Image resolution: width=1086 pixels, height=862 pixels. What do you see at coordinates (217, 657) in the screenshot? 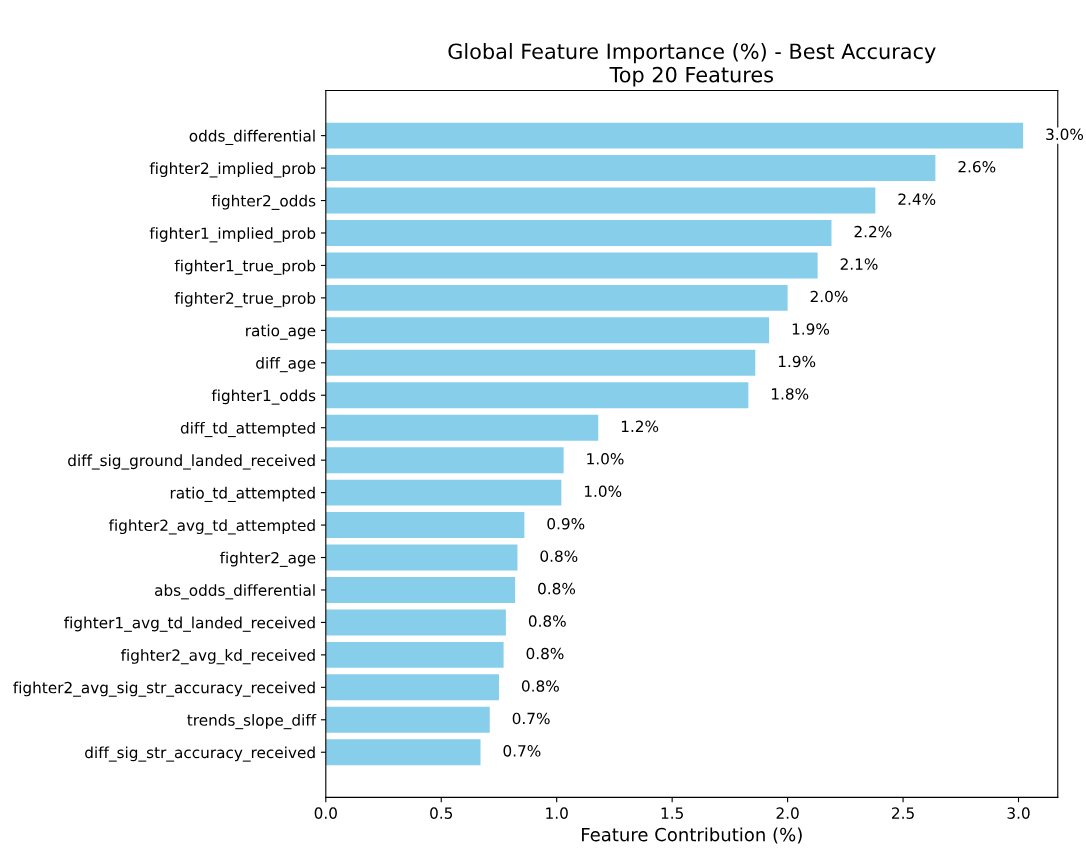
I see `y-tick-label: fighter2_avg_kd_received` at bounding box center [217, 657].